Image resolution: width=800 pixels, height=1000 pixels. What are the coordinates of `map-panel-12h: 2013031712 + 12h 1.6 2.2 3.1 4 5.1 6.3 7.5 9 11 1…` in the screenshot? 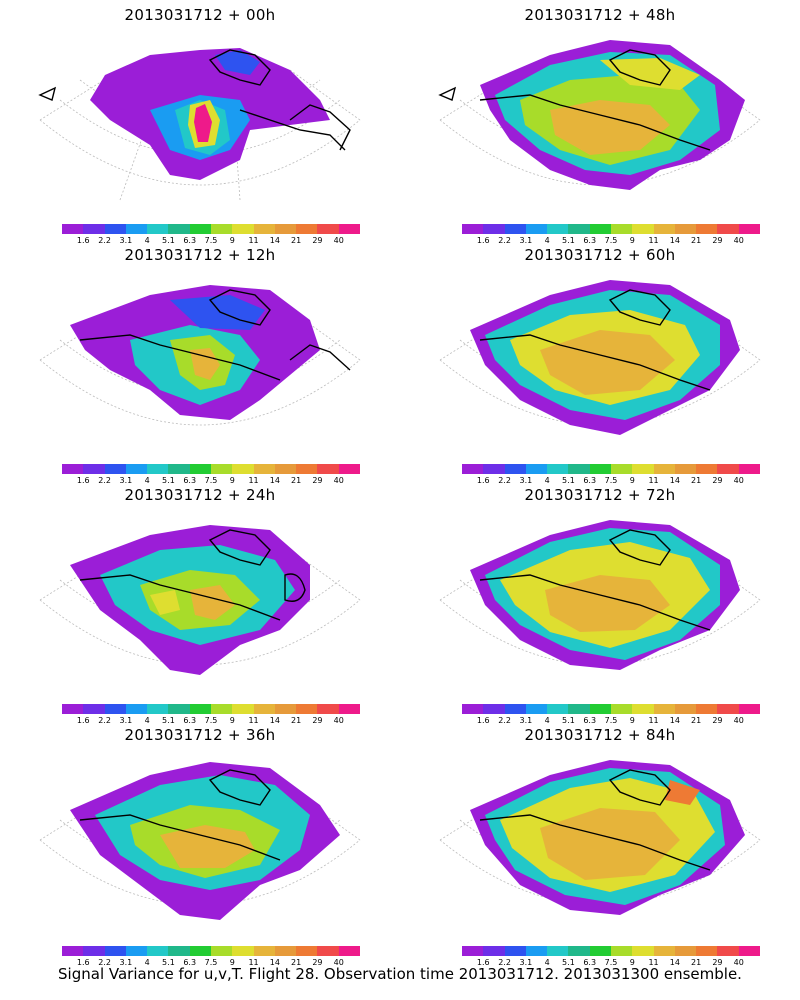 It's located at (200, 362).